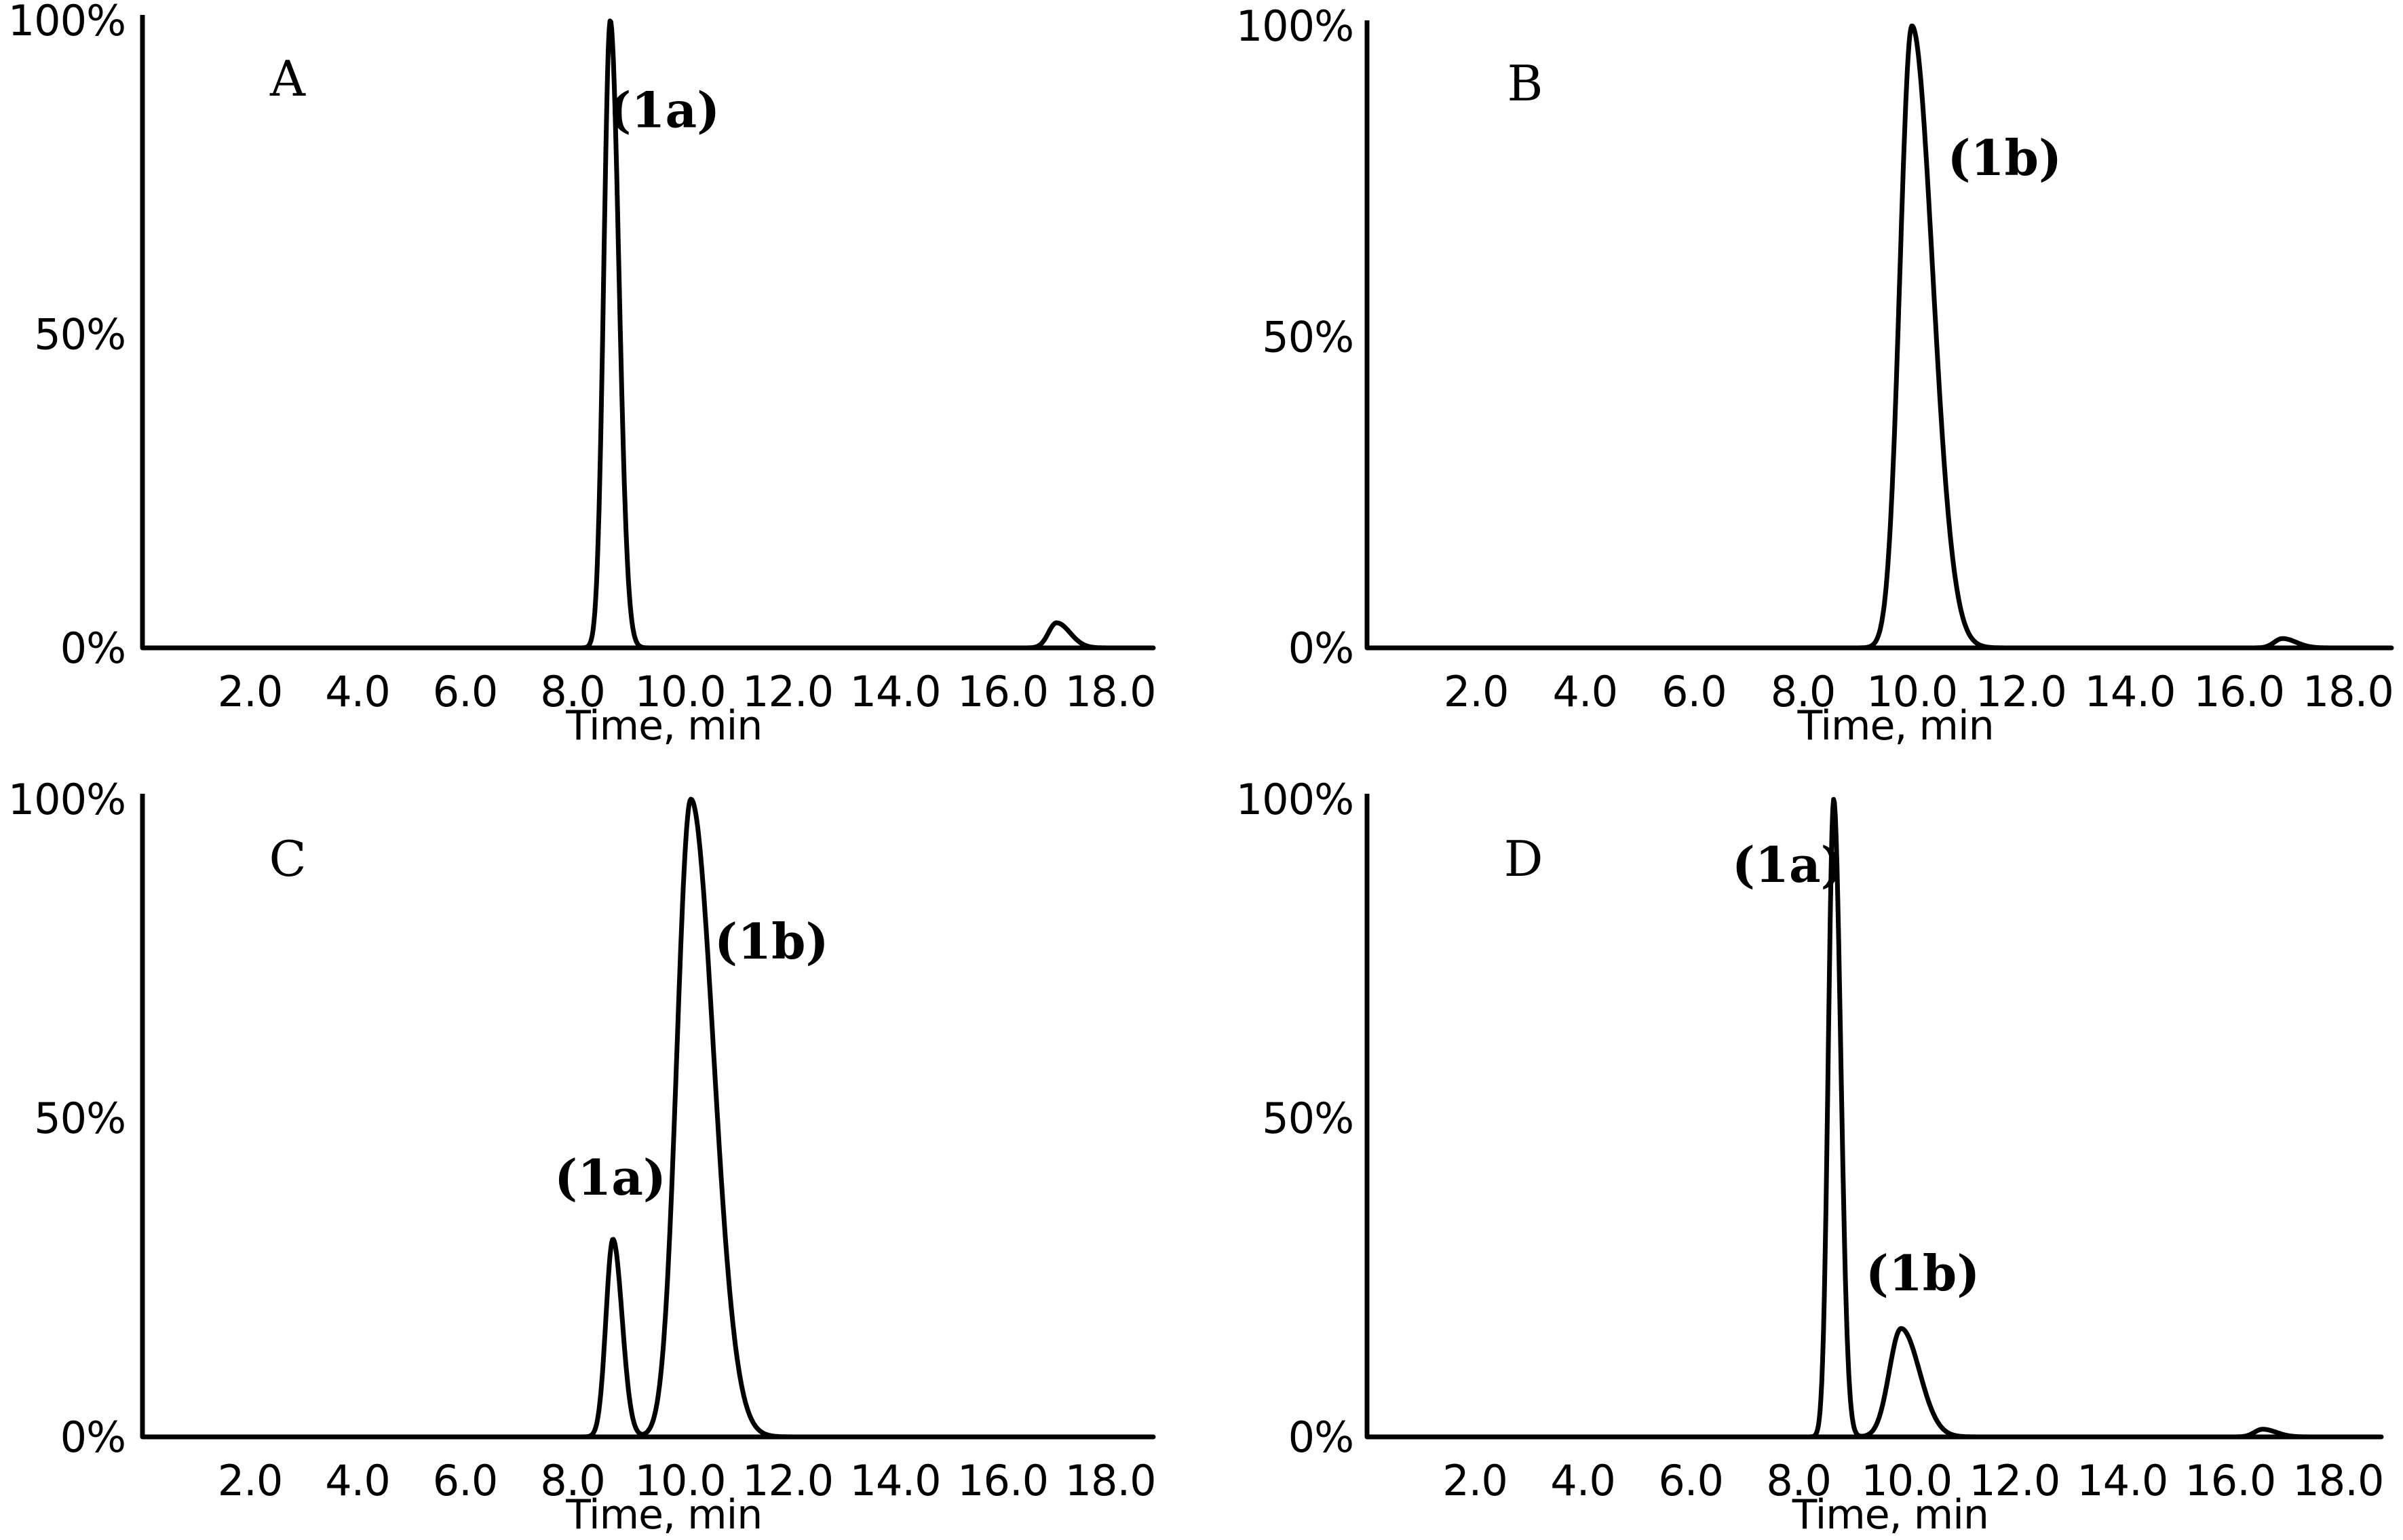  Describe the element at coordinates (287, 79) in the screenshot. I see `panel-label: A` at that location.